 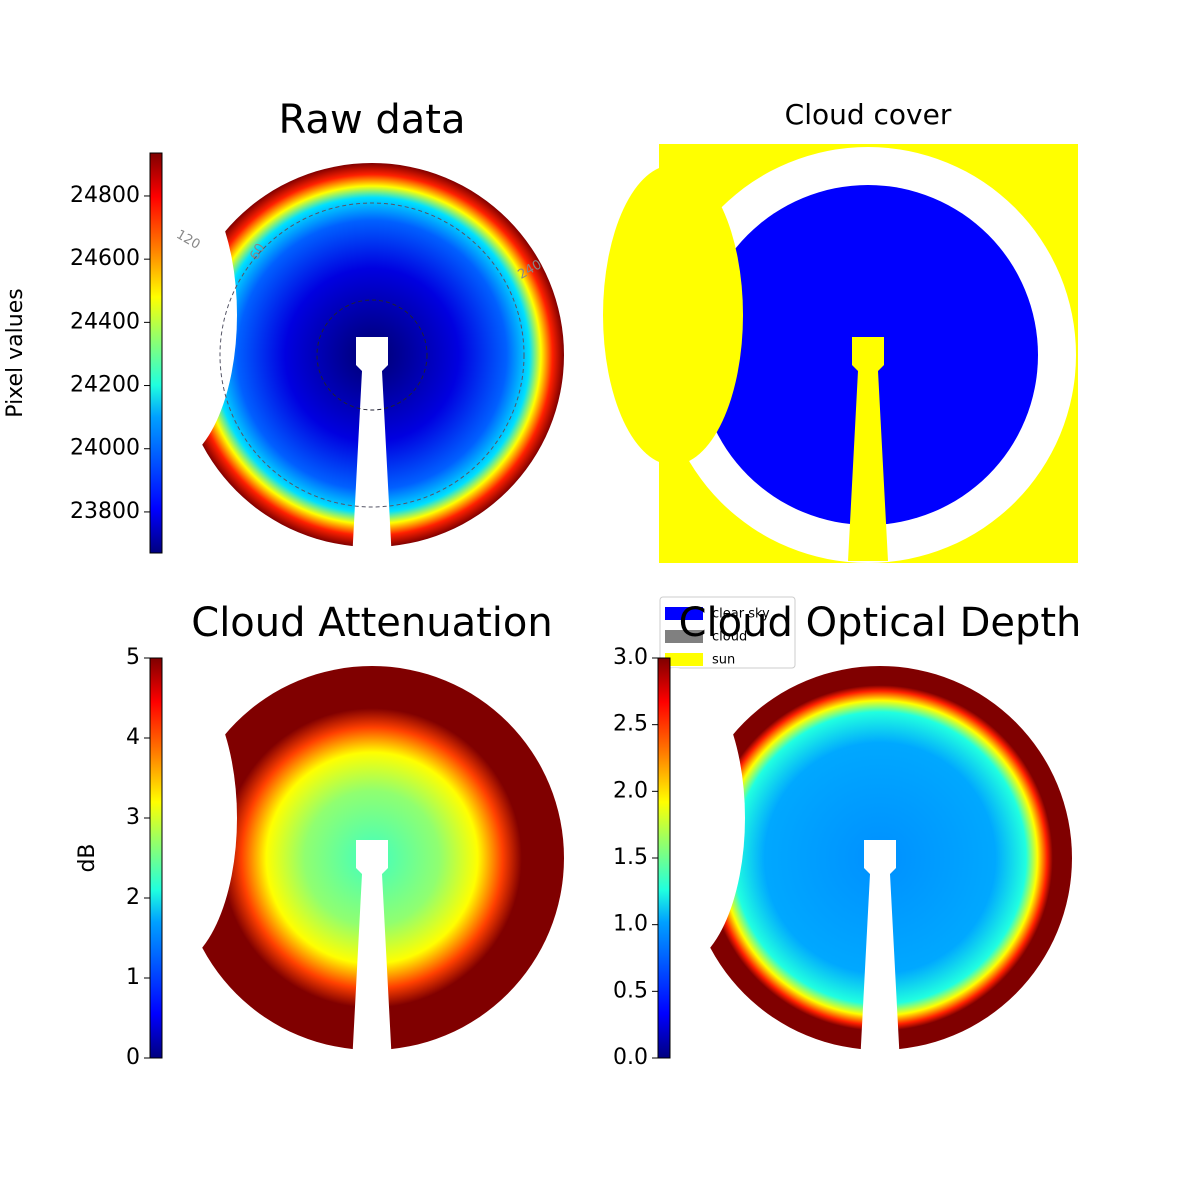 I want to click on colorbar-tick-label: 5, so click(x=133, y=657).